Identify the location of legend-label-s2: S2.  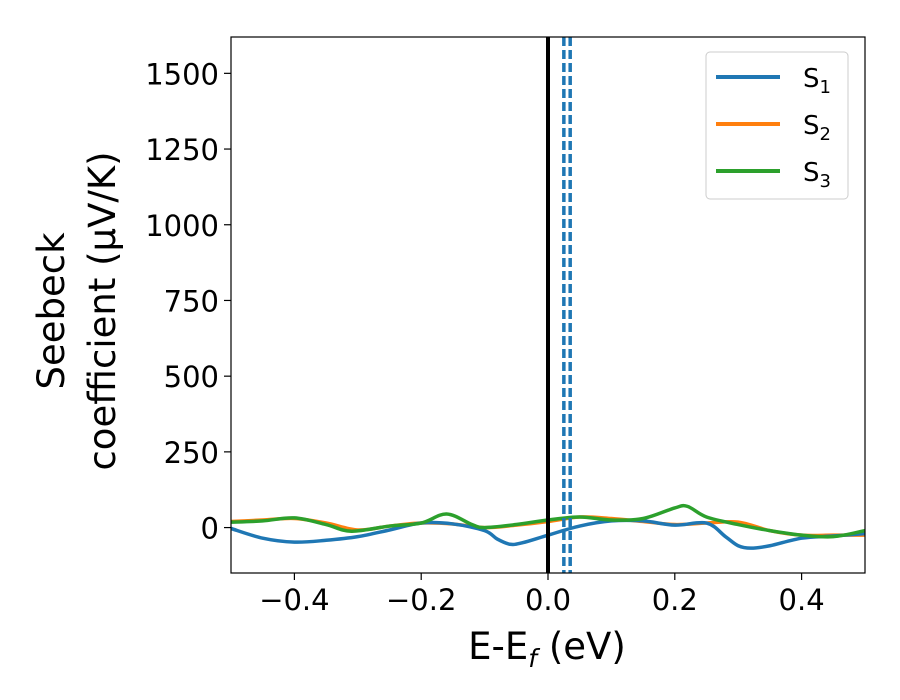
(817, 128).